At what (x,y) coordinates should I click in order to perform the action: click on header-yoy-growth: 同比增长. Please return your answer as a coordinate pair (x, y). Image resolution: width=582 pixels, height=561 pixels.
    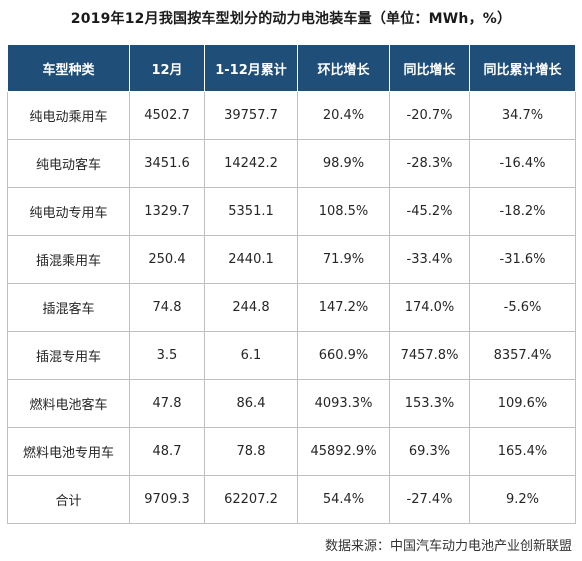
    Looking at the image, I should click on (429, 68).